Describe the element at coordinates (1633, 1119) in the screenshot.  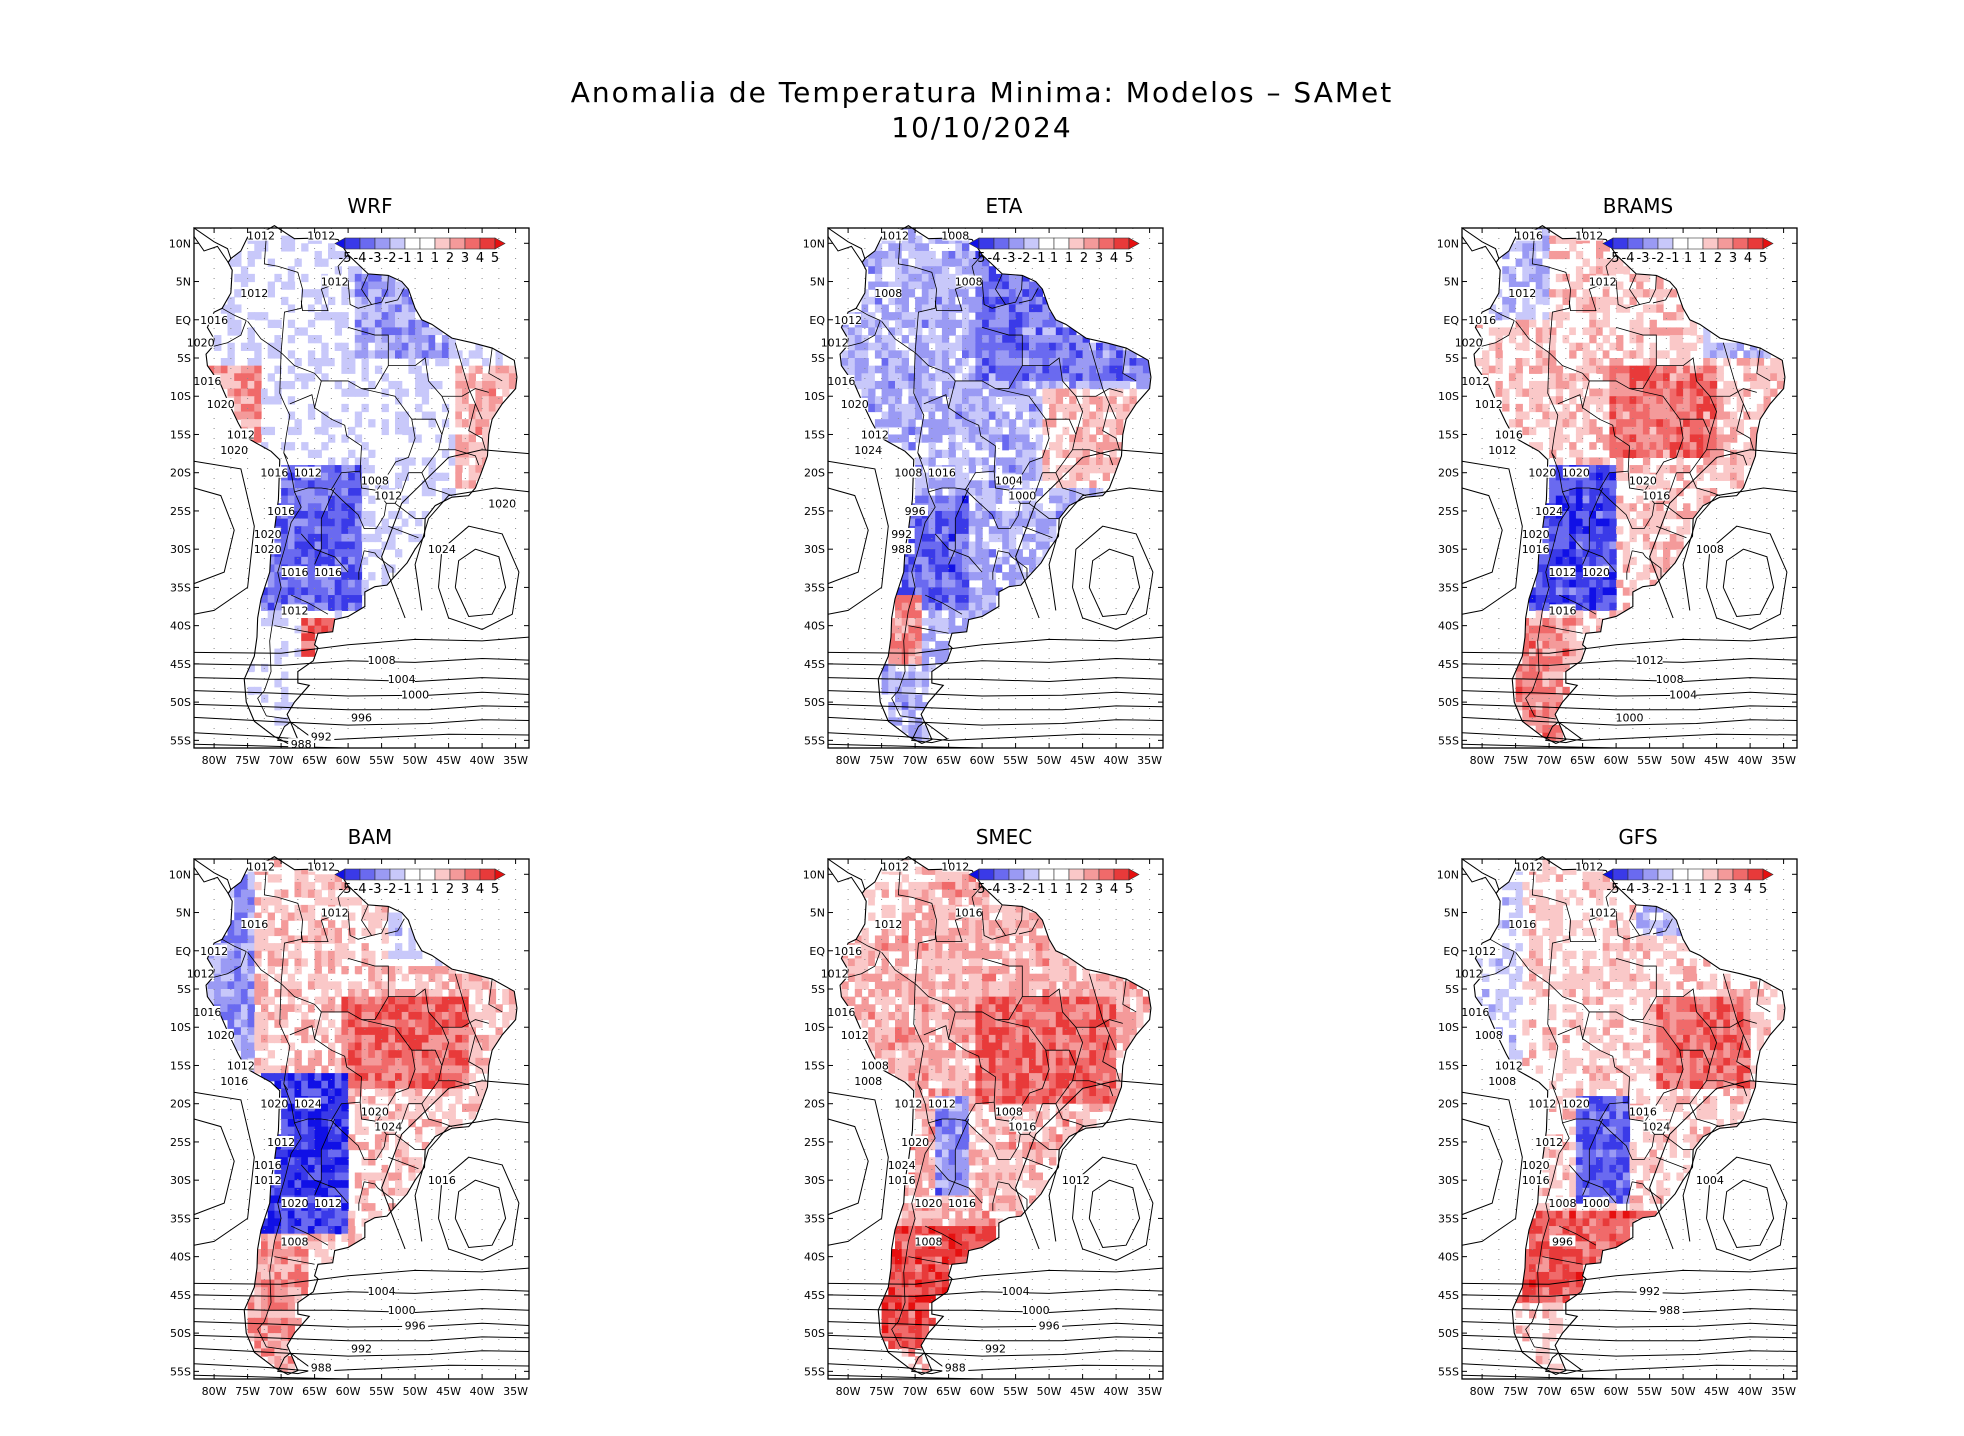
I see `graticule` at that location.